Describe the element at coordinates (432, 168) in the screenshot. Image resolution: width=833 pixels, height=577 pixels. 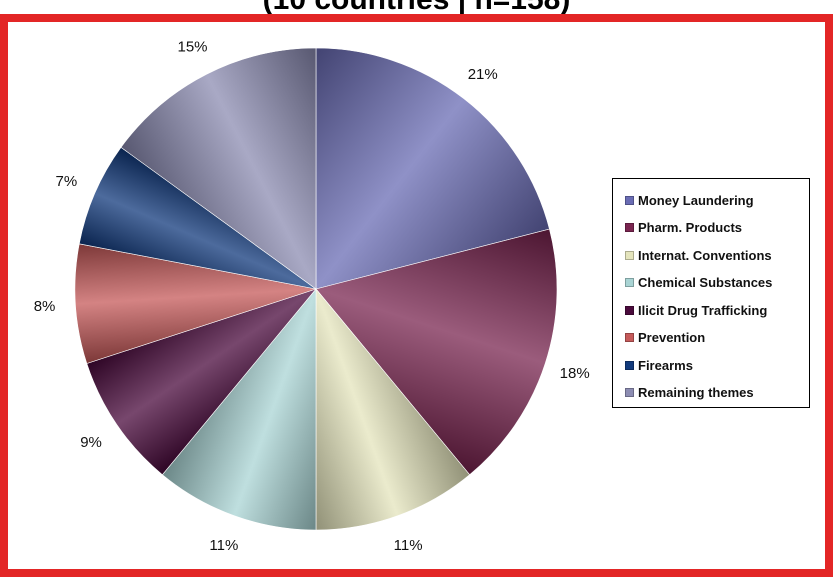
I see `pie-slice-money-laundering` at that location.